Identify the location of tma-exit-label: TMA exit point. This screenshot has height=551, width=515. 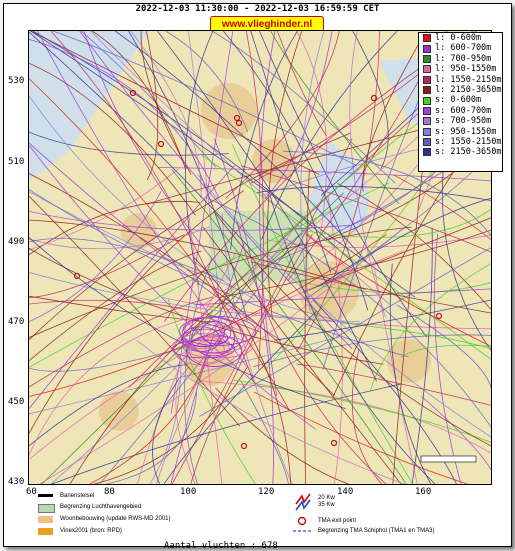
(337, 521).